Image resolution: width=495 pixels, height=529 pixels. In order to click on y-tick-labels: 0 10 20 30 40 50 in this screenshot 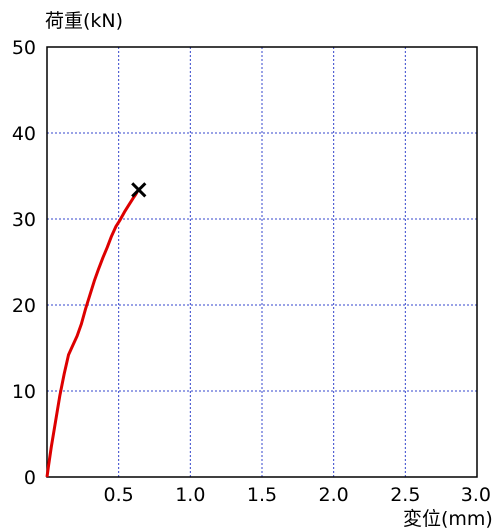, I will do `click(24, 263)`.